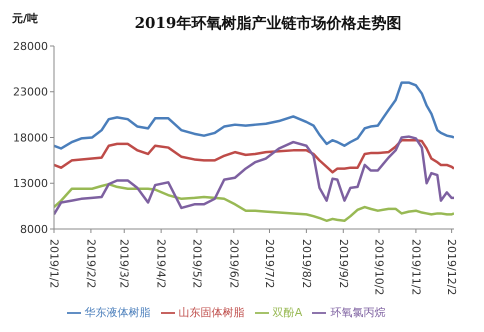 This screenshot has width=484, height=332. What do you see at coordinates (30, 46) in the screenshot?
I see `y-tick-label: 28000` at bounding box center [30, 46].